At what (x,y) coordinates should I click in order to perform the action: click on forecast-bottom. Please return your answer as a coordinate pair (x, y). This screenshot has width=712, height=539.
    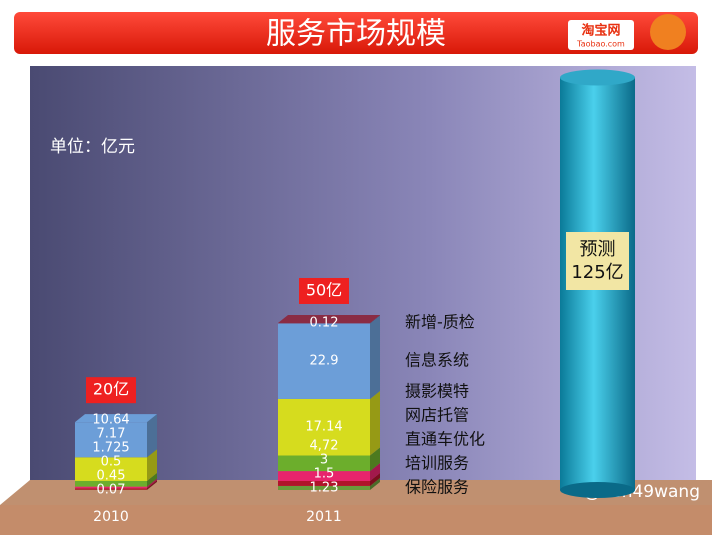
    Looking at the image, I should click on (597, 490).